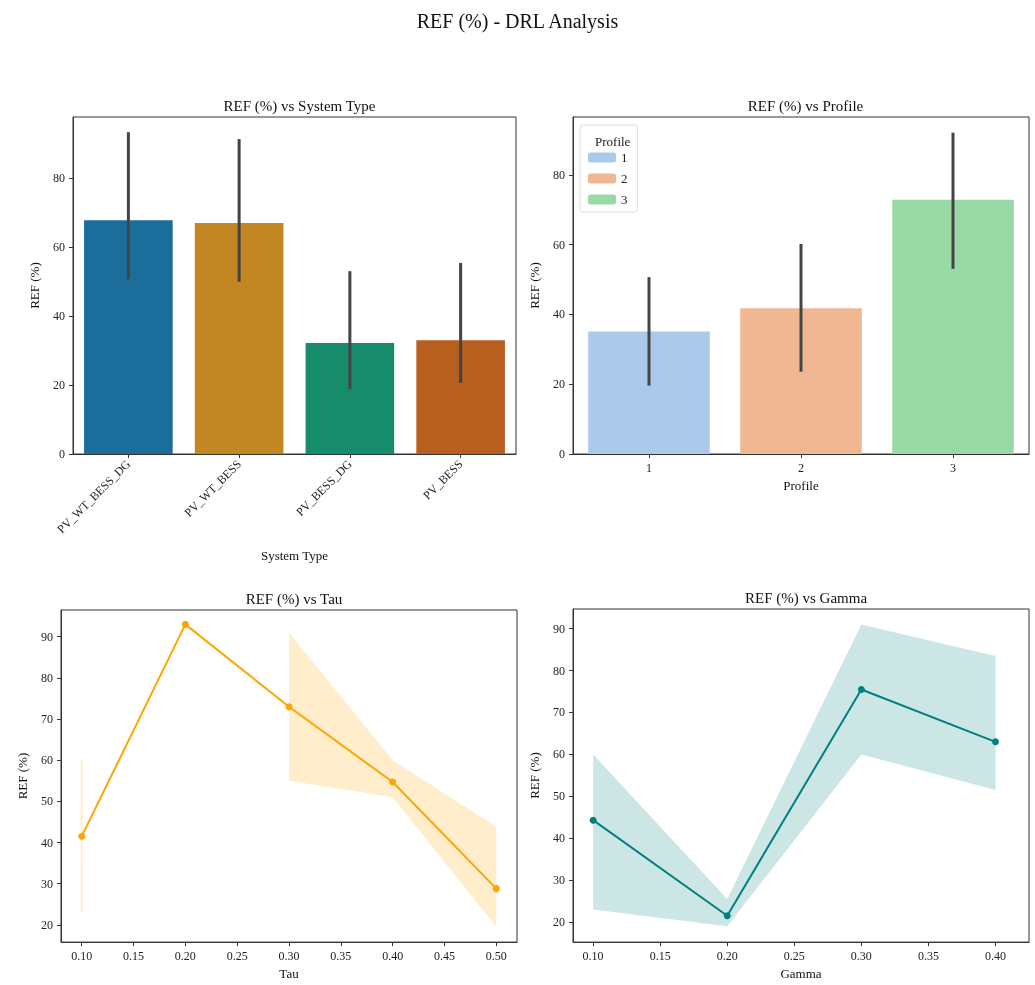 The width and height of the screenshot is (1035, 985). What do you see at coordinates (289, 973) in the screenshot?
I see `x-axis-title: Tau` at bounding box center [289, 973].